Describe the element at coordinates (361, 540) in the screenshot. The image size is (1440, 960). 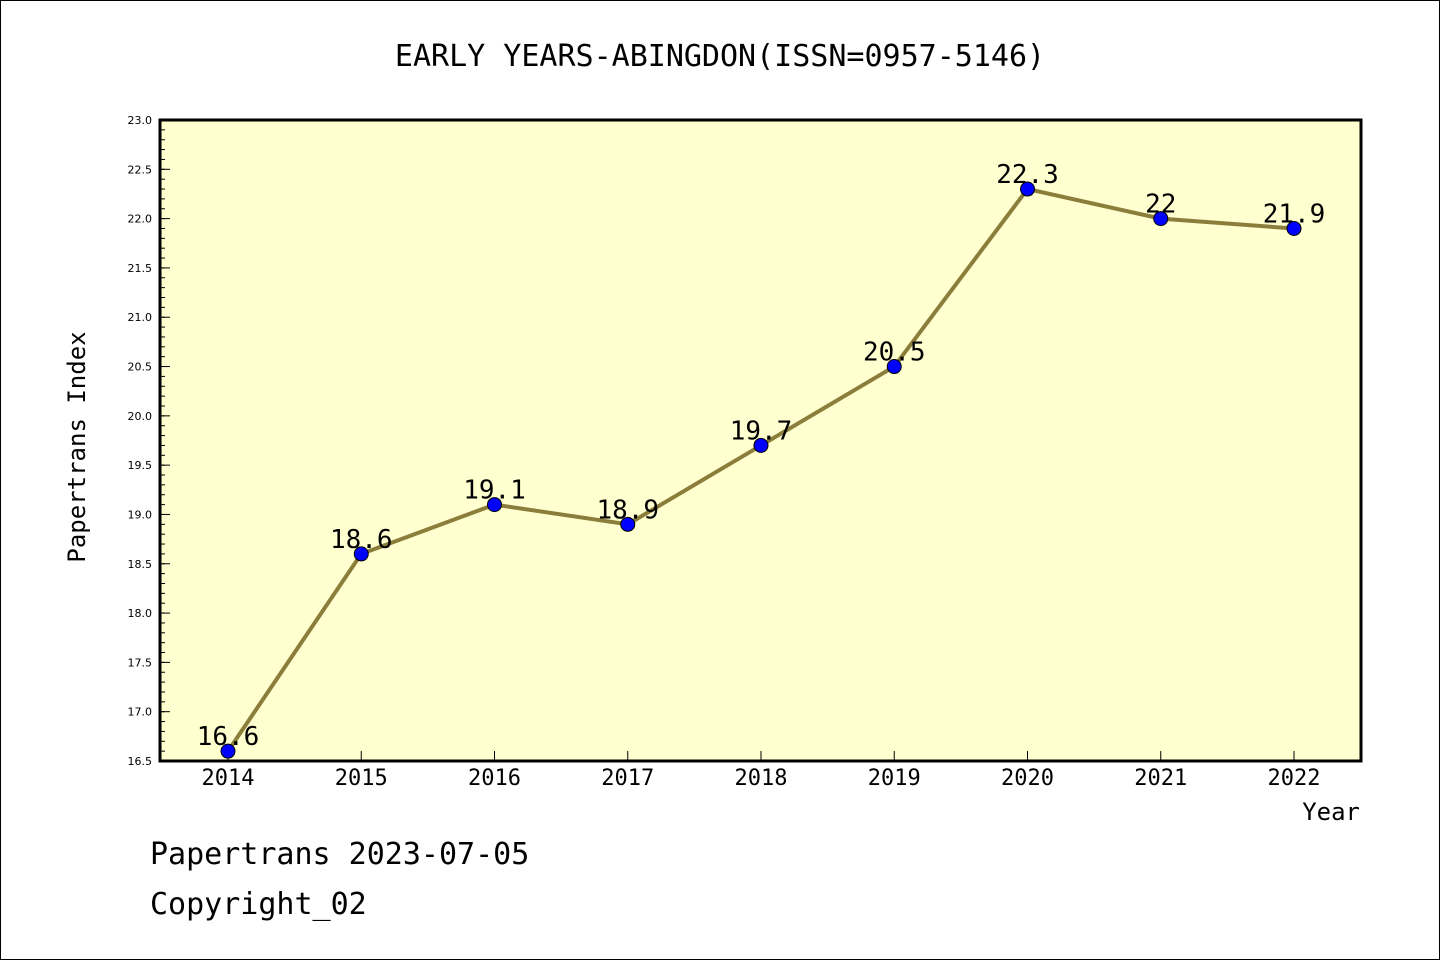
I see `data-label: 18.6` at that location.